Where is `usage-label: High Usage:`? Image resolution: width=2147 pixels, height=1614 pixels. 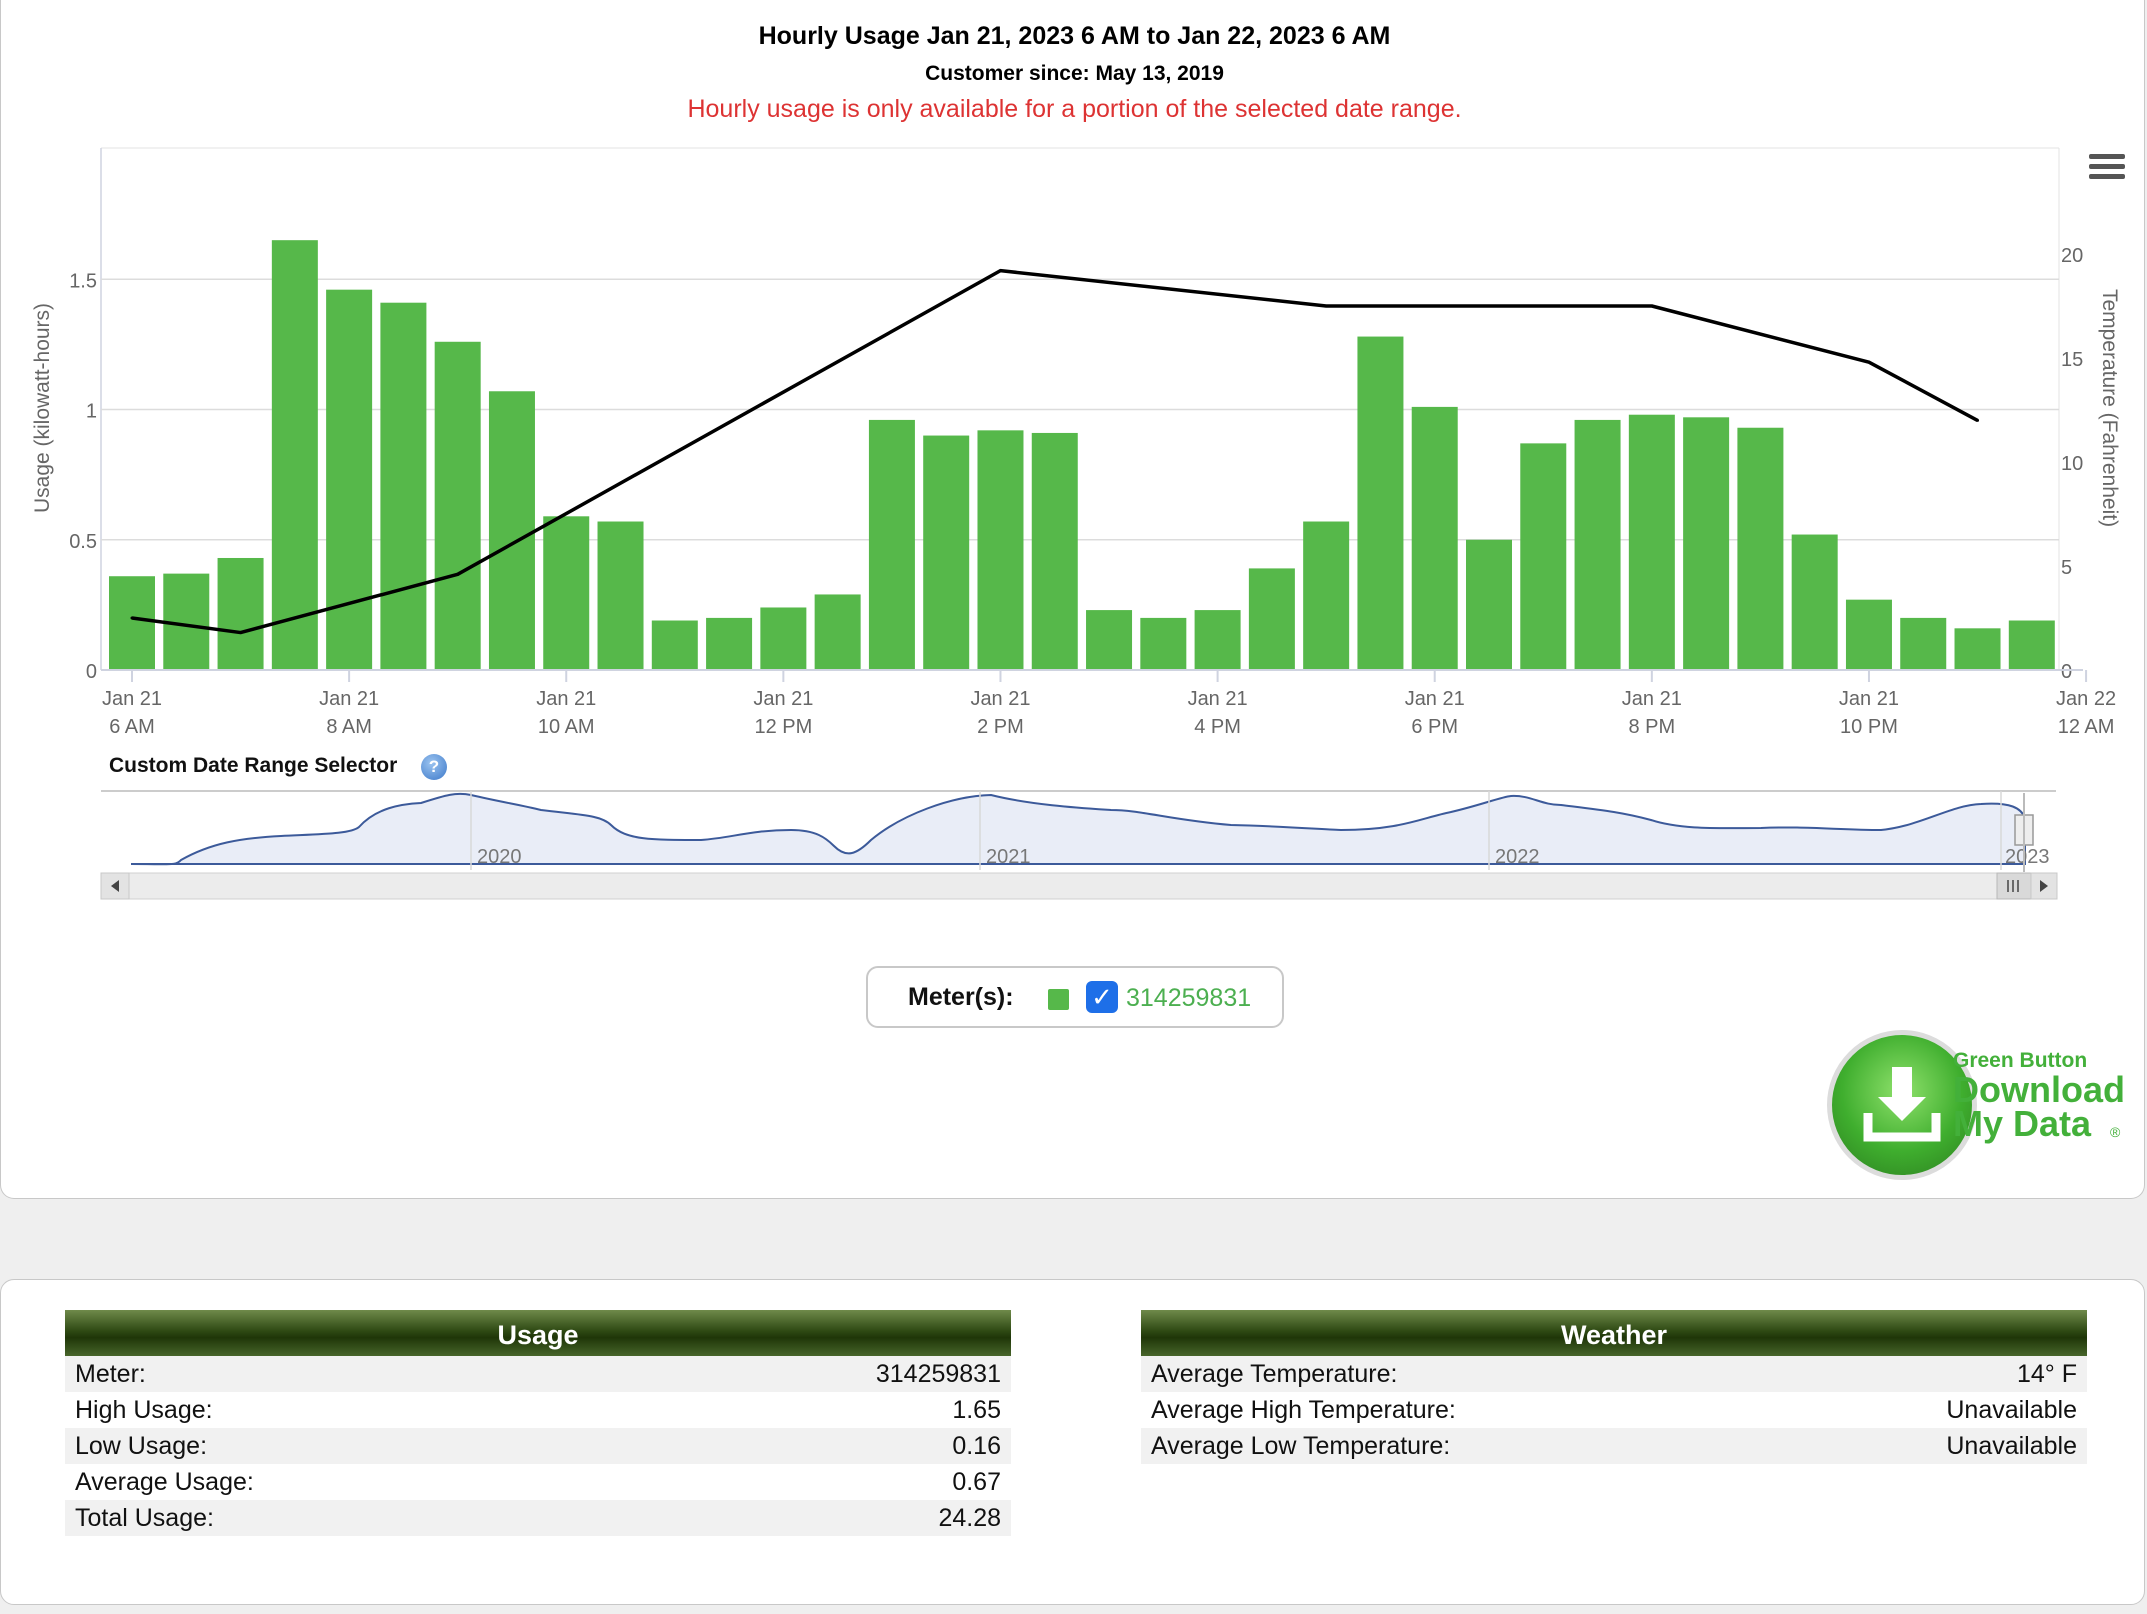 usage-label: High Usage: is located at coordinates (144, 1410).